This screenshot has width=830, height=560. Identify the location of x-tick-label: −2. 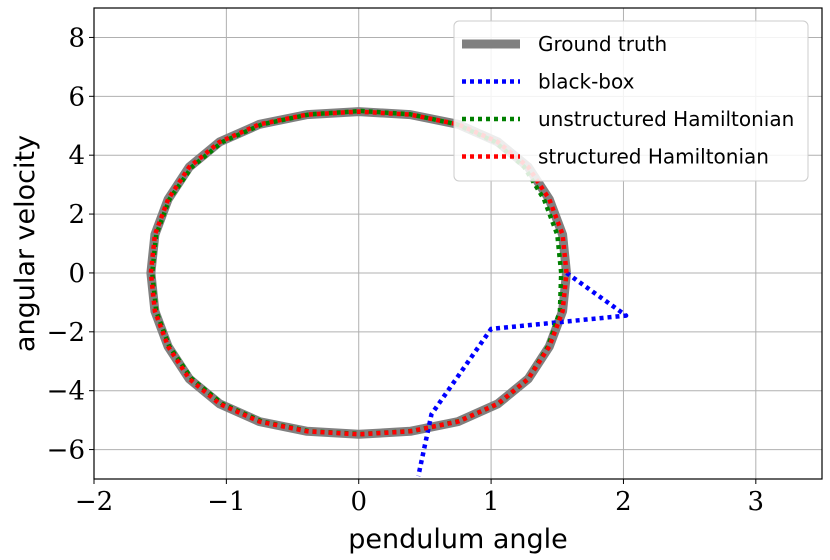
(94, 502).